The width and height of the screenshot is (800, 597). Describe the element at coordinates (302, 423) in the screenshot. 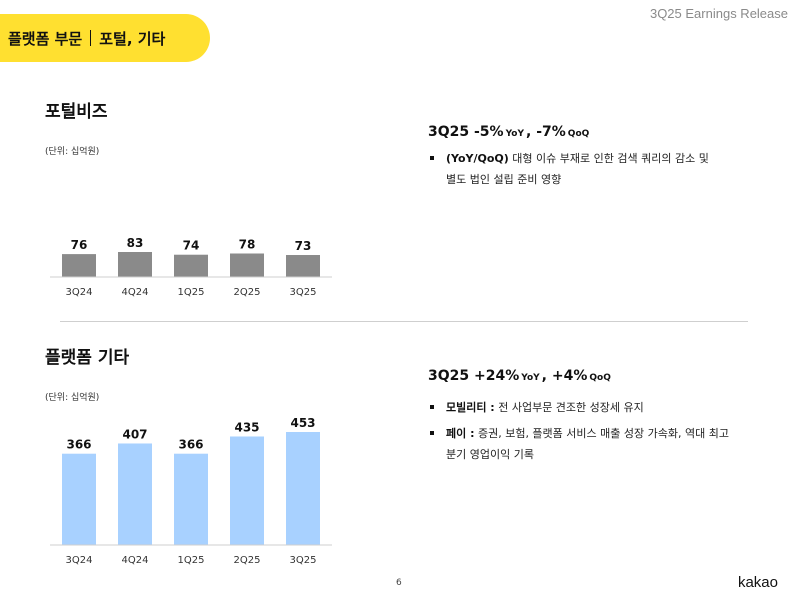

I see `data-label: 453` at that location.